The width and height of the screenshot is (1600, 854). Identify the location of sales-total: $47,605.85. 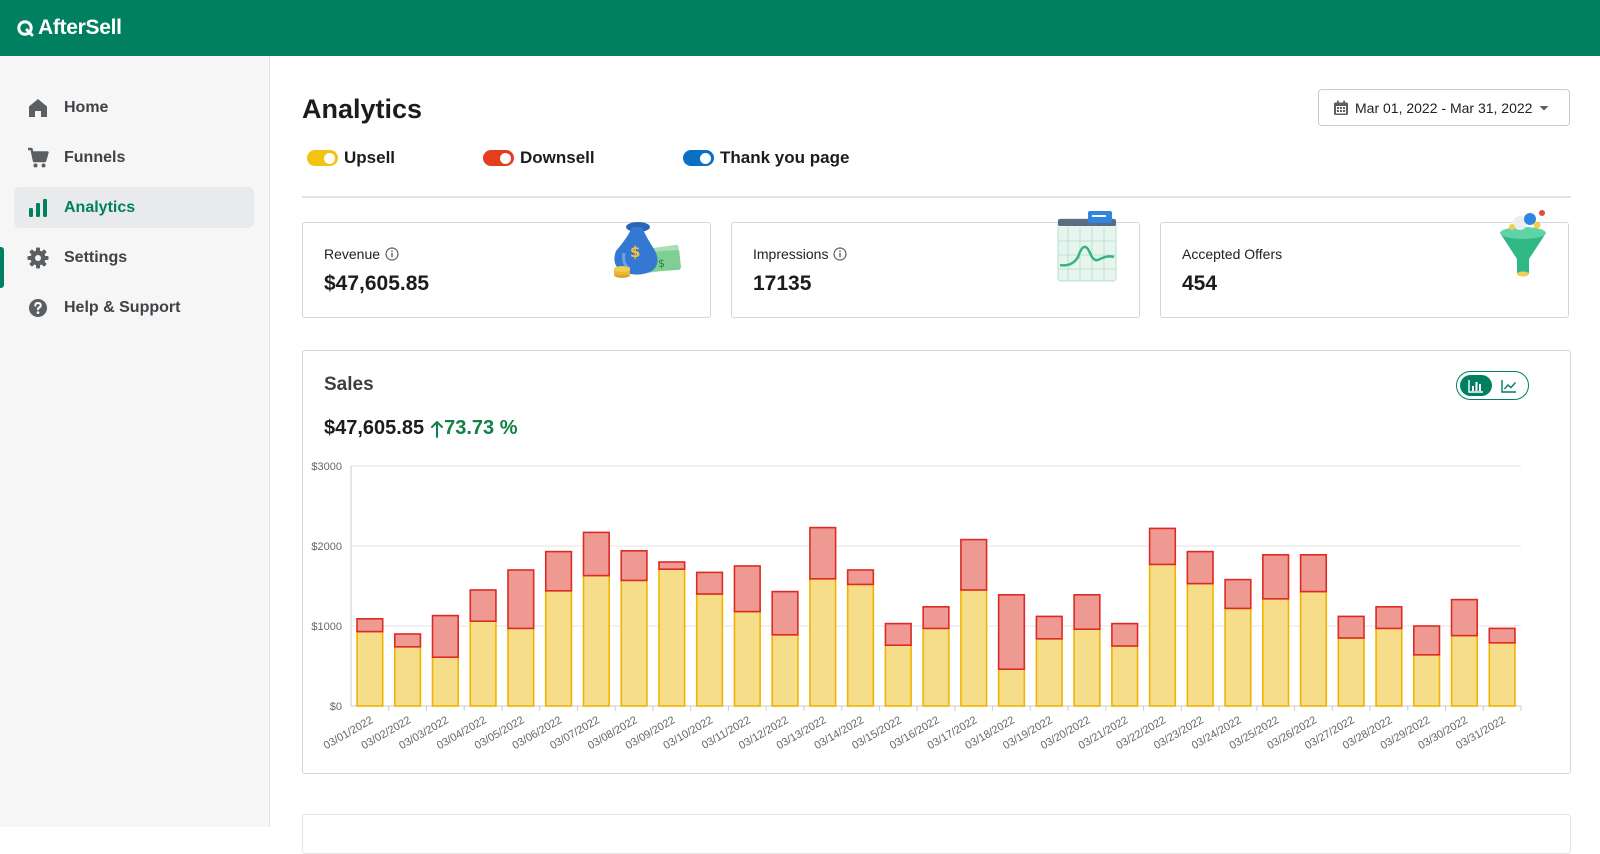
(374, 428).